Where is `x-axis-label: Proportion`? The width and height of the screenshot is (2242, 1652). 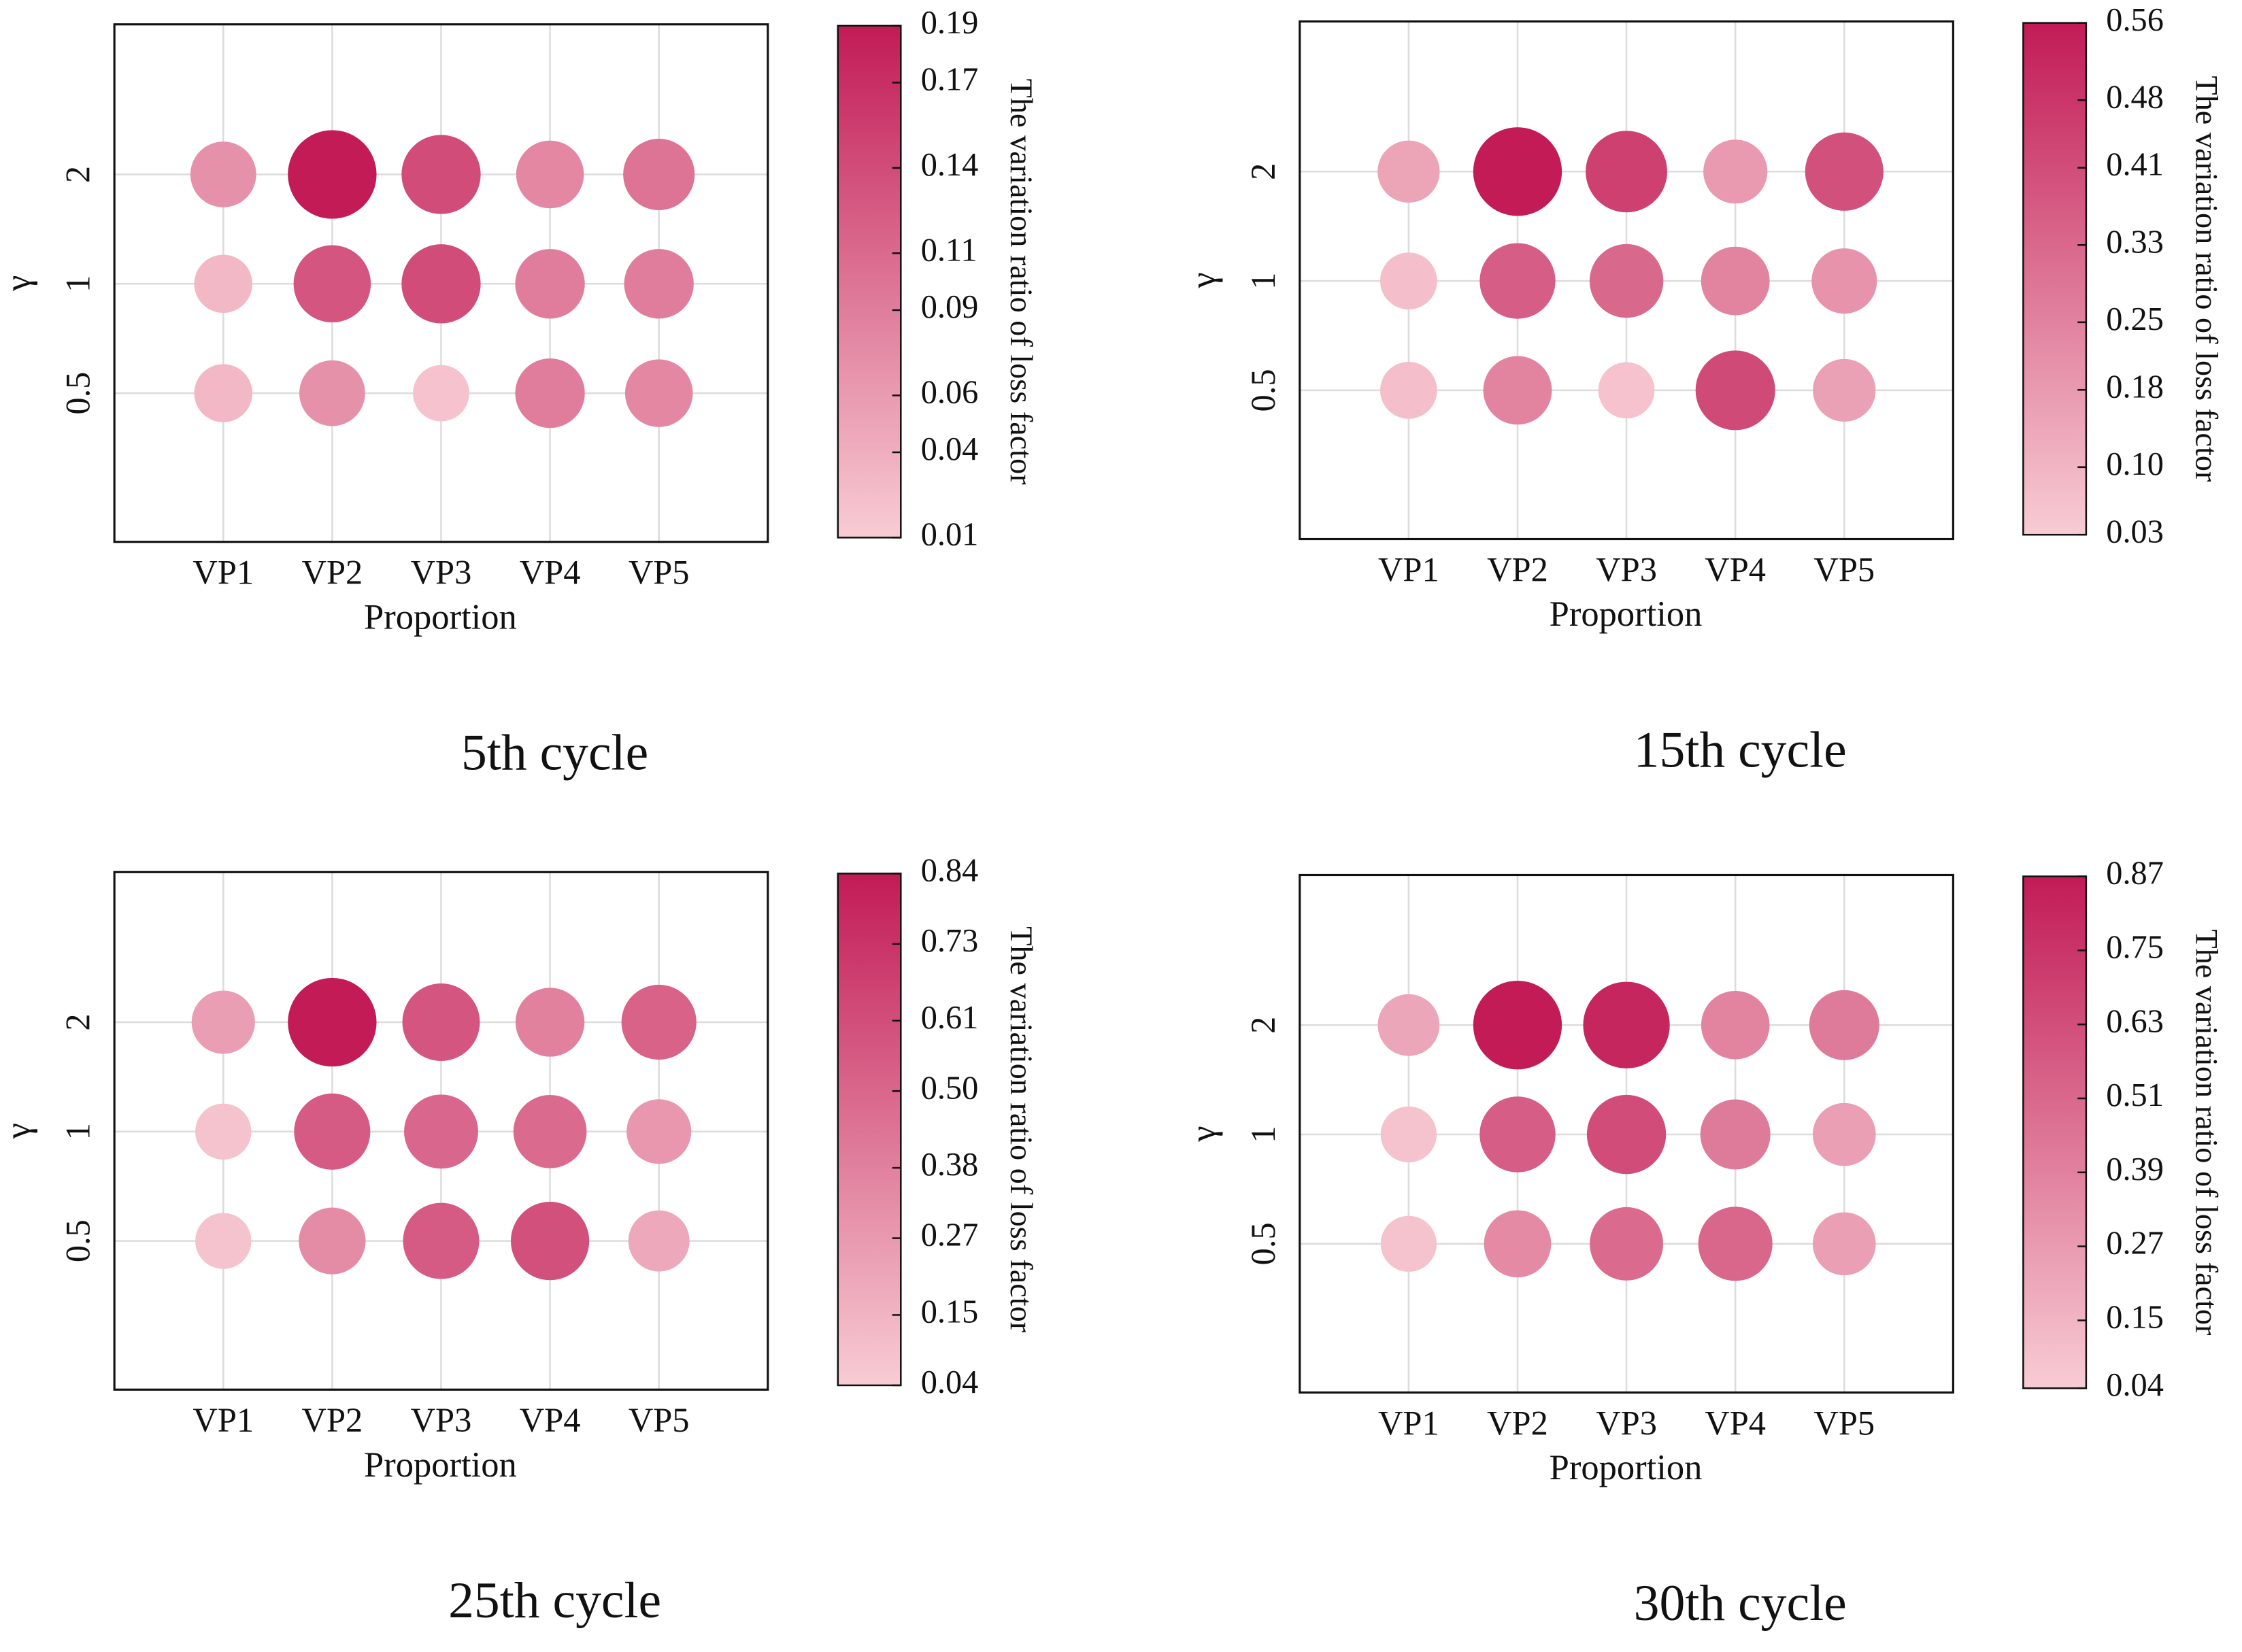 x-axis-label: Proportion is located at coordinates (1626, 1468).